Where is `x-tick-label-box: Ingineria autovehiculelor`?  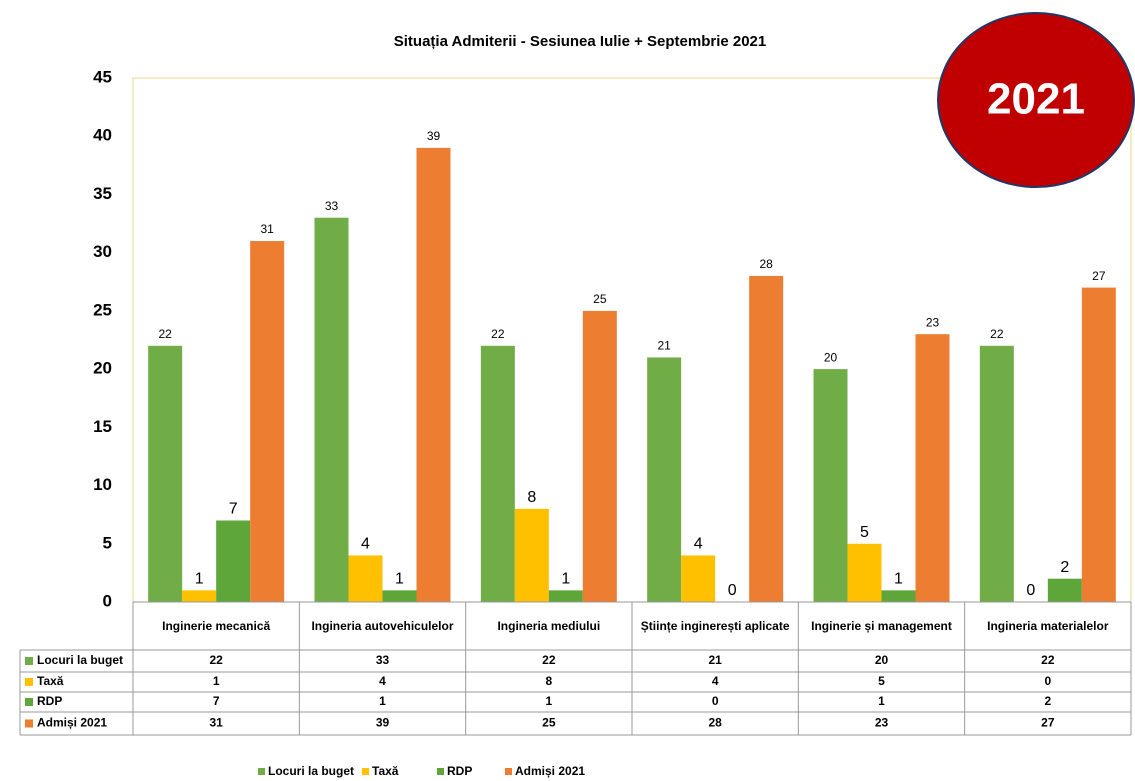 x-tick-label-box: Ingineria autovehiculelor is located at coordinates (382, 625).